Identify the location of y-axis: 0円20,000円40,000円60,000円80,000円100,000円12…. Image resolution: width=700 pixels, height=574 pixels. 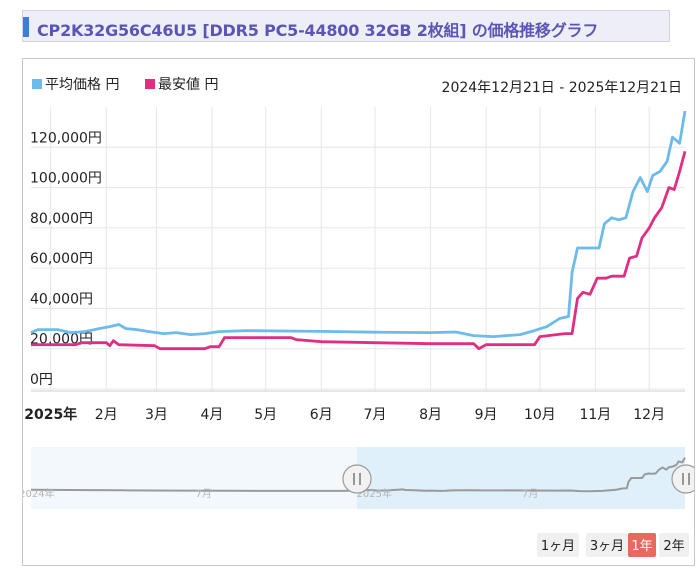
(66, 259).